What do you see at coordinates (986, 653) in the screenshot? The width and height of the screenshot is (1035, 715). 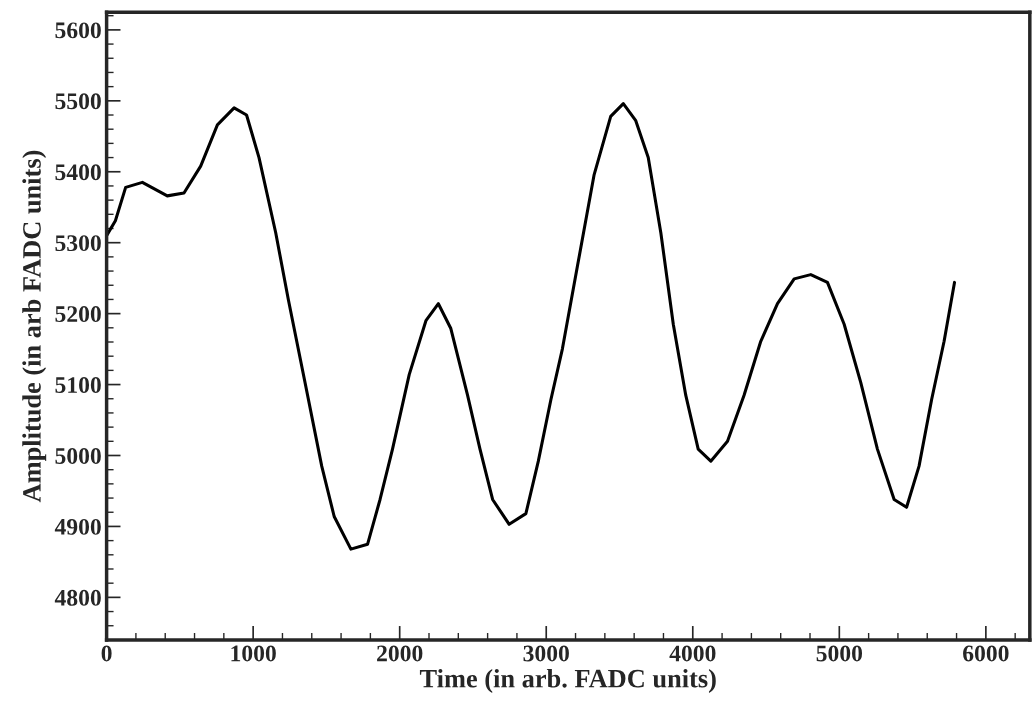 I see `x-tick-label: 6000` at bounding box center [986, 653].